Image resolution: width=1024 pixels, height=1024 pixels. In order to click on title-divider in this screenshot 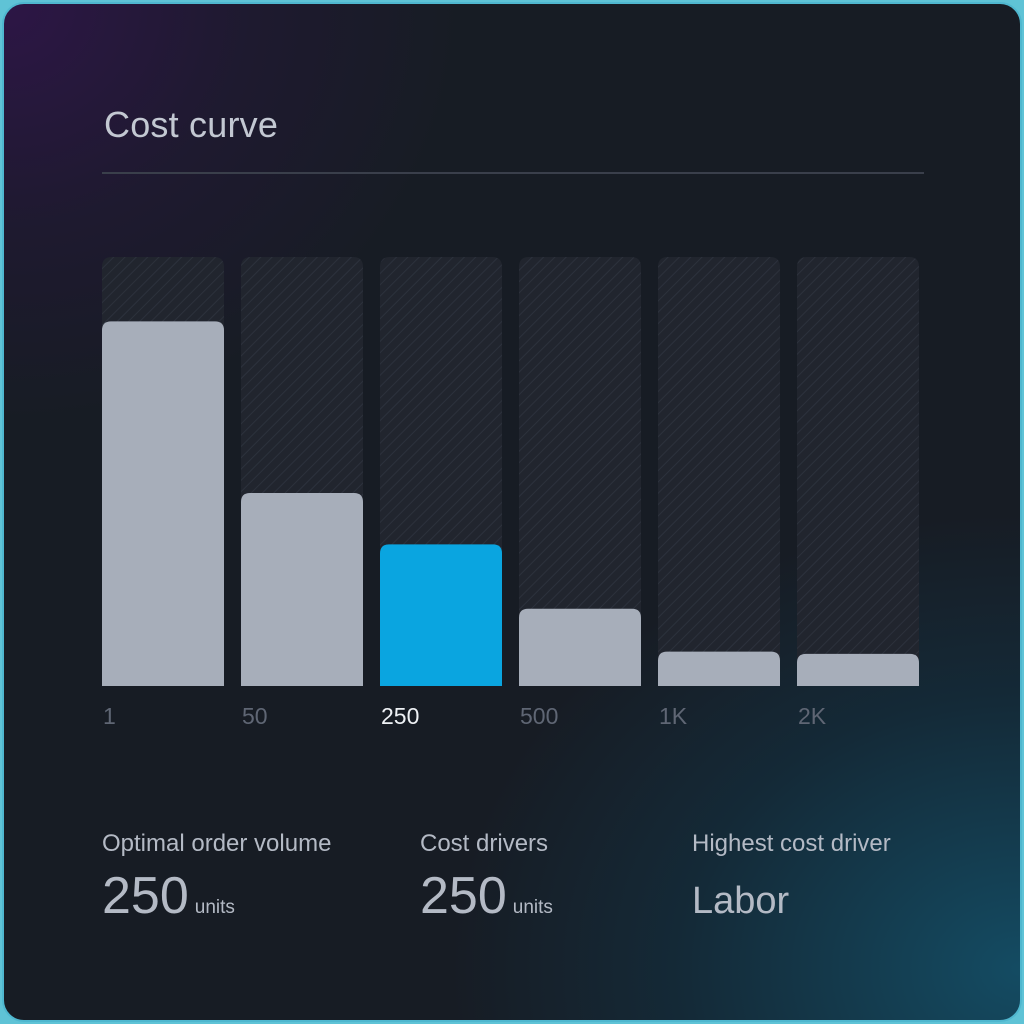, I will do `click(513, 173)`.